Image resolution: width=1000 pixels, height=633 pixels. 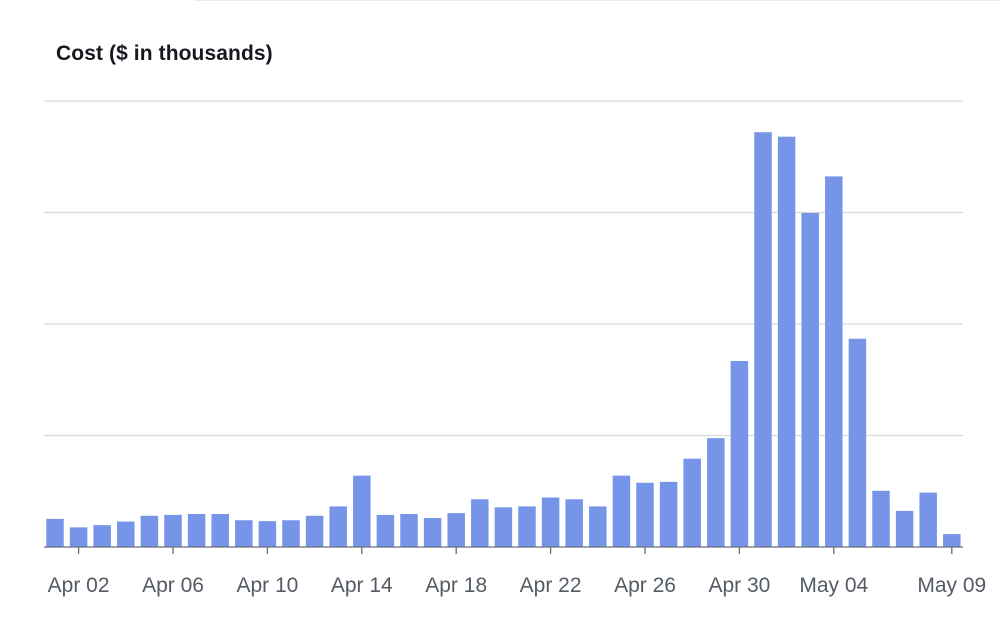 I want to click on x-tick-label: Apr 06, so click(x=173, y=585).